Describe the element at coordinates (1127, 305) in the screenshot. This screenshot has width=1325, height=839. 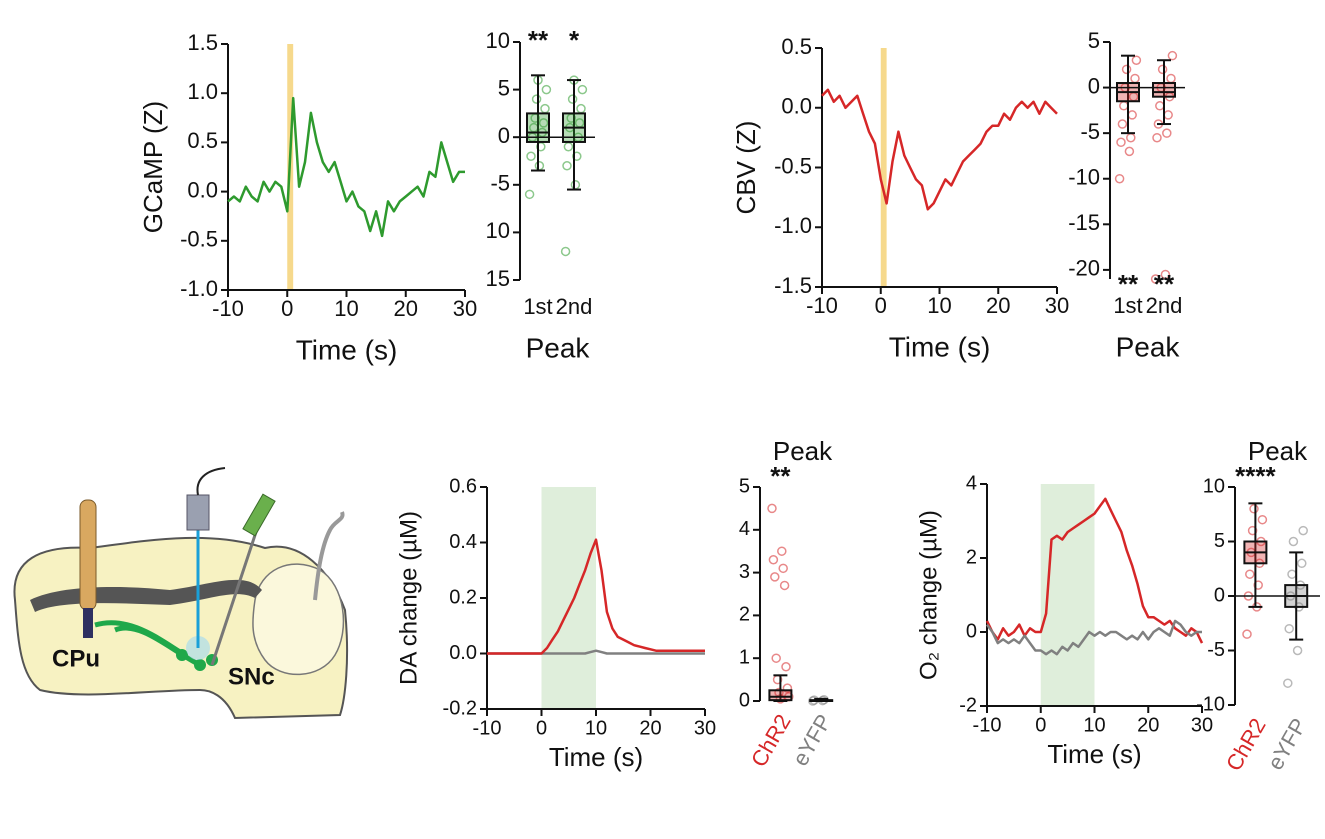
I see `x-tick-label: 1st` at that location.